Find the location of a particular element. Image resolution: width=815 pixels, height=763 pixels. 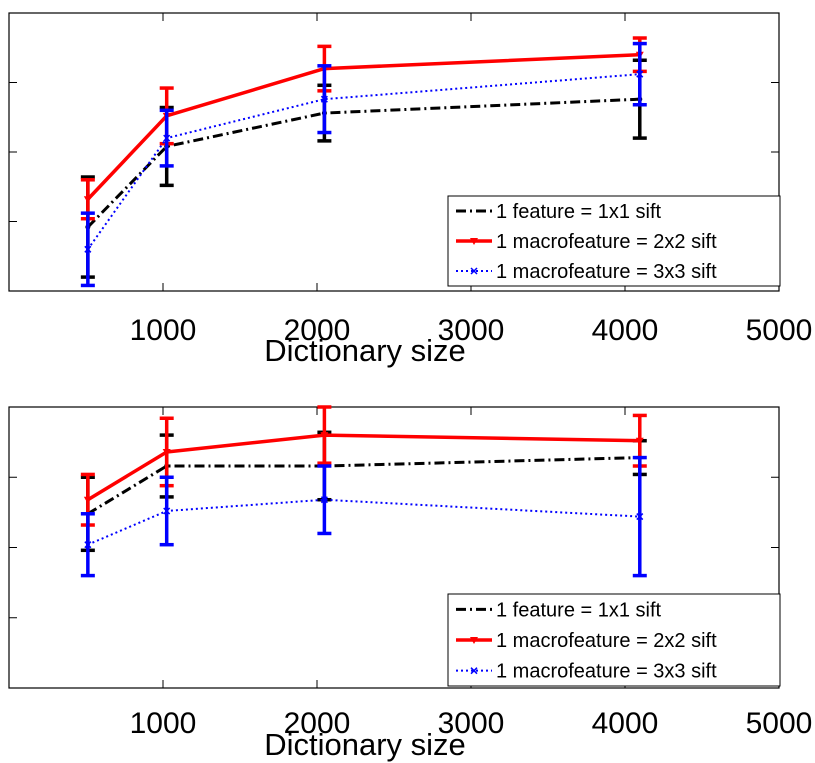

x-axis-label-top: Dictionary size is located at coordinates (365, 350).